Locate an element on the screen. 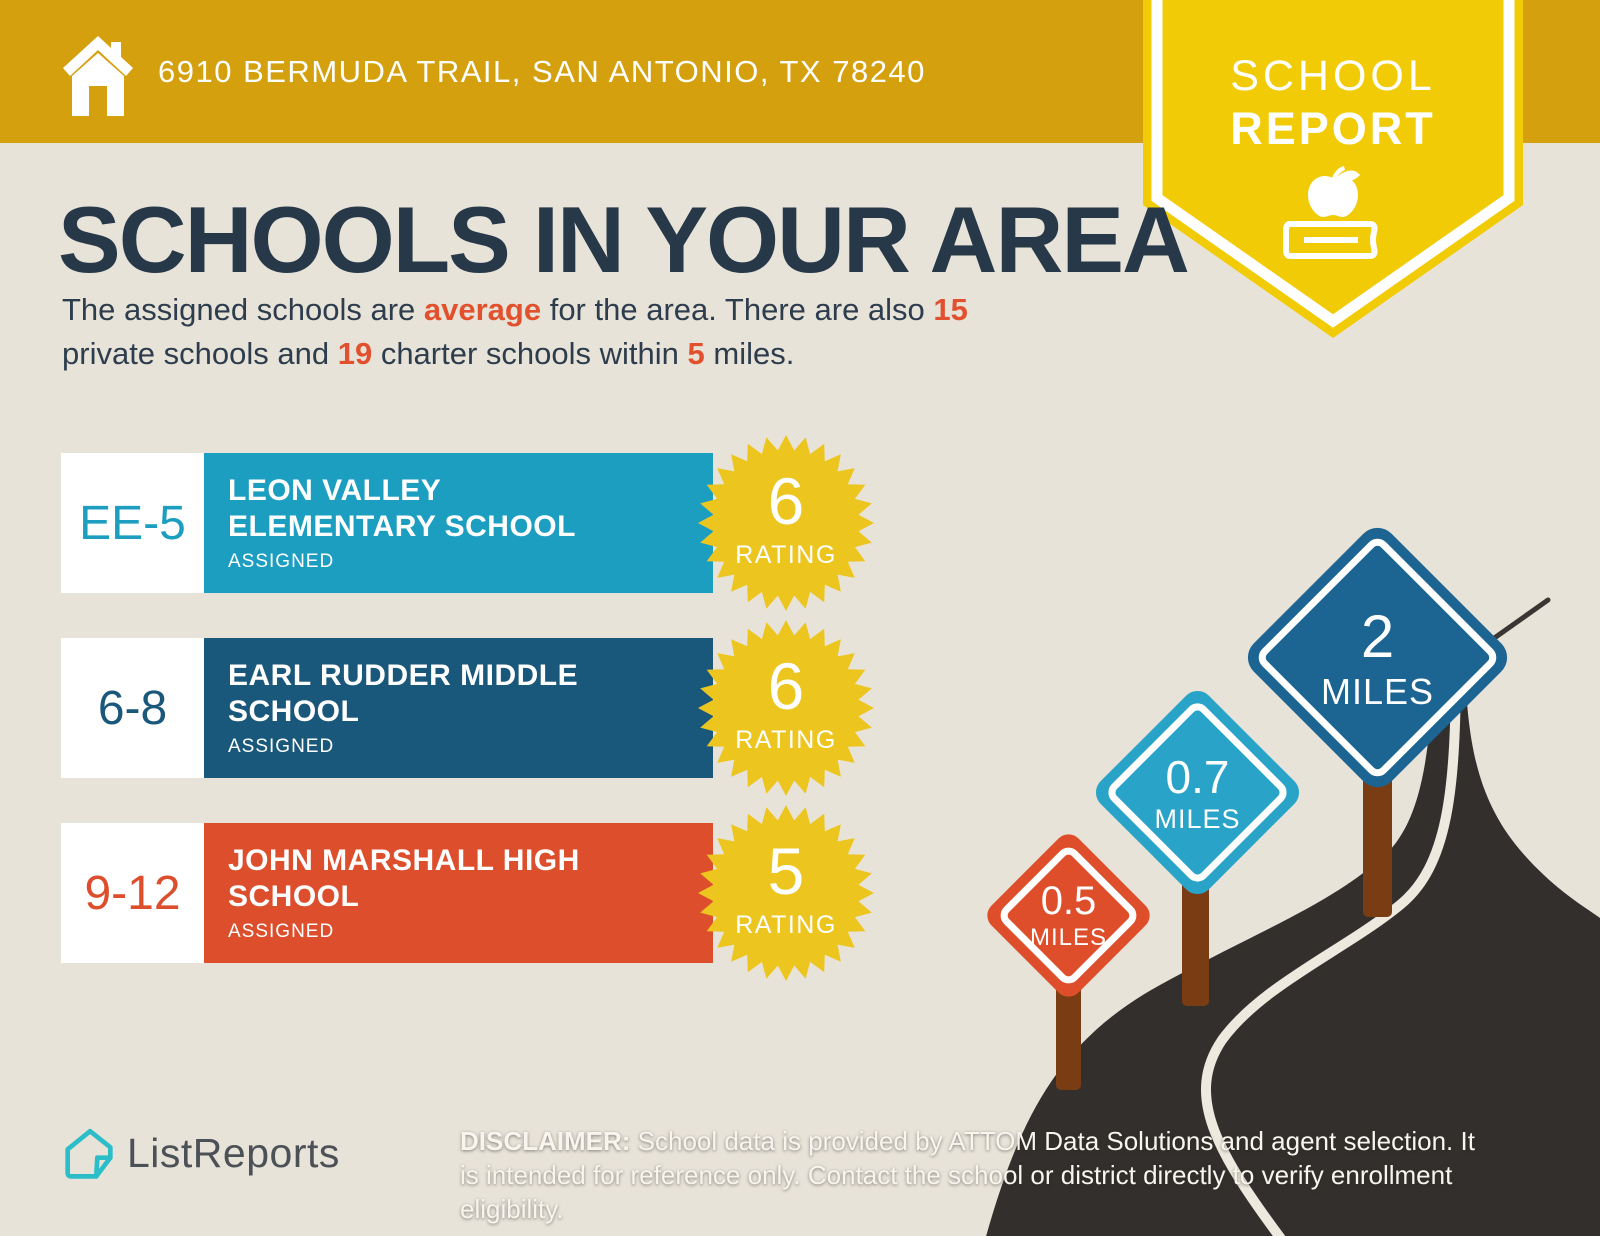 The image size is (1600, 1236). distance-sign-2-miles: 2 MILES is located at coordinates (1377, 657).